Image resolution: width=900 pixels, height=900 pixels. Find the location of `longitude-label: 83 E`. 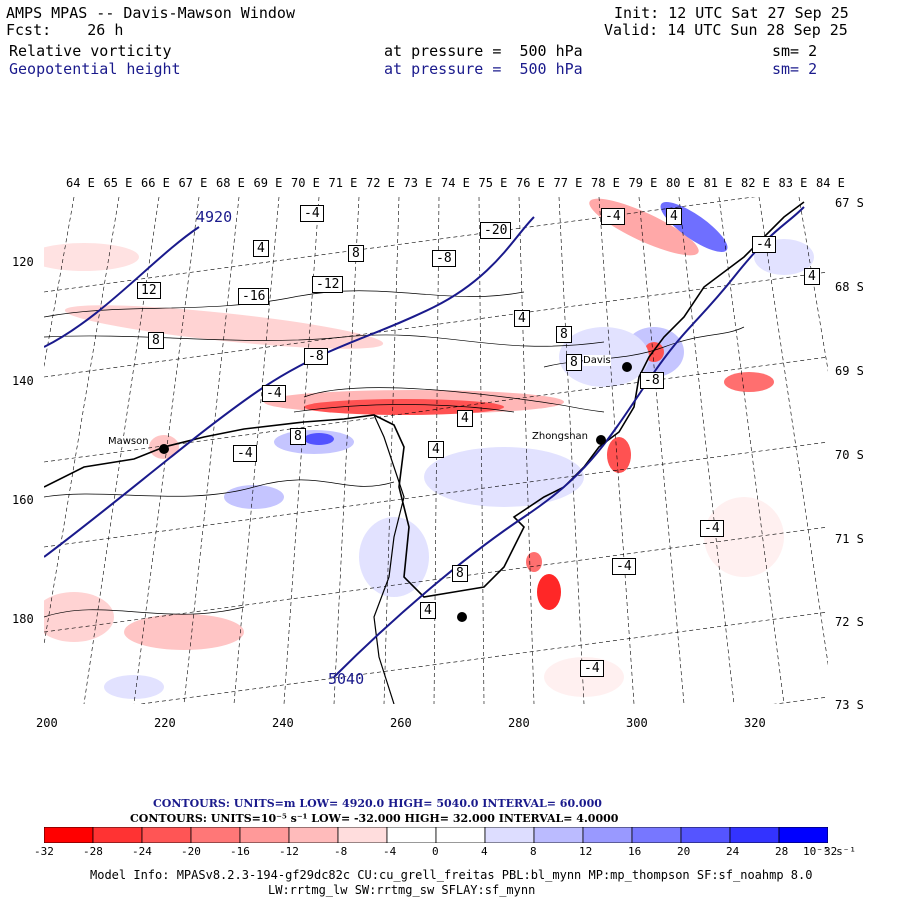

longitude-label: 83 E is located at coordinates (793, 183).